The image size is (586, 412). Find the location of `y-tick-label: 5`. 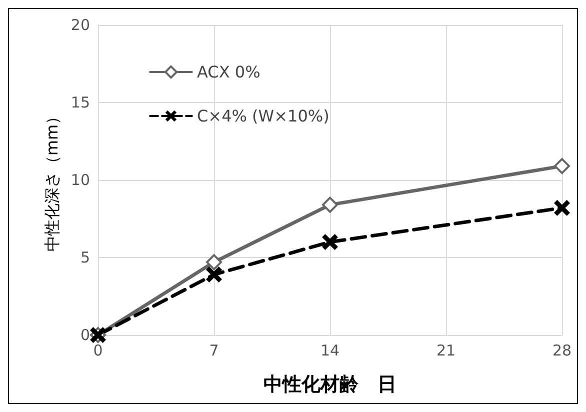

y-tick-label: 5 is located at coordinates (85, 257).